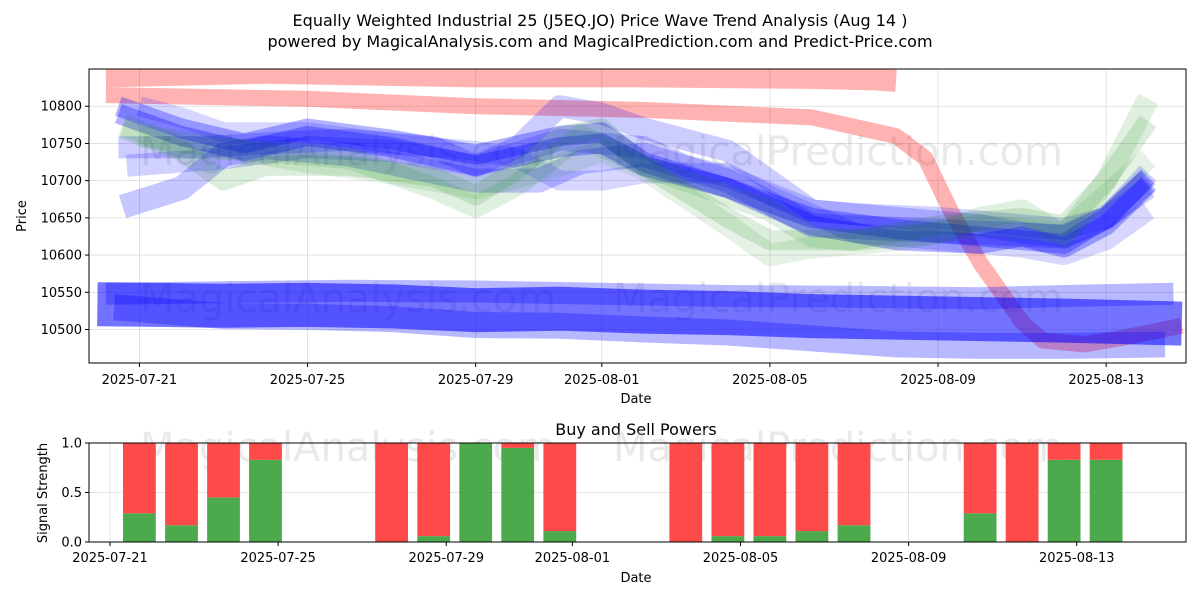  I want to click on price-y-ticks: 10500 10550 10600 10650 10700 10750 10800, so click(65, 219).